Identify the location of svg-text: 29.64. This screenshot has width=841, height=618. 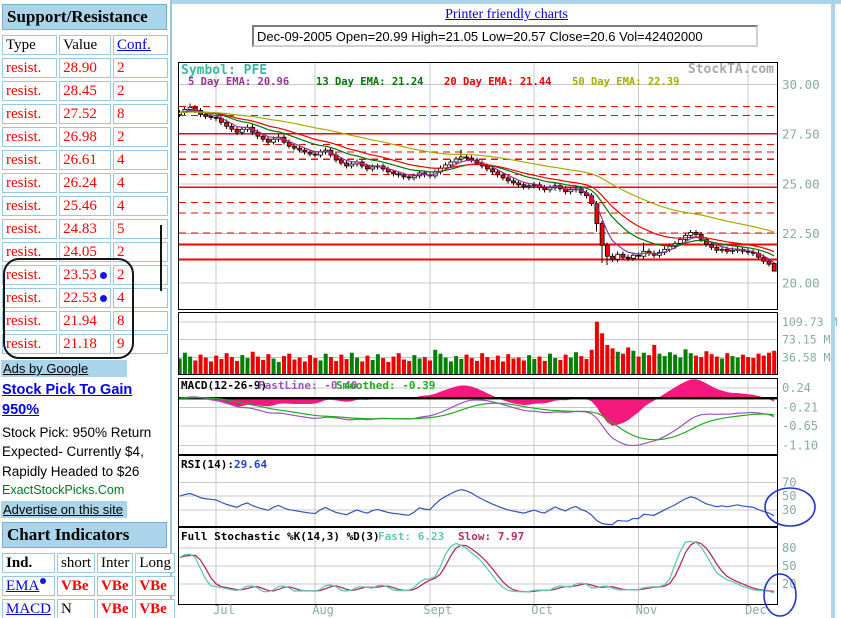
(250, 464).